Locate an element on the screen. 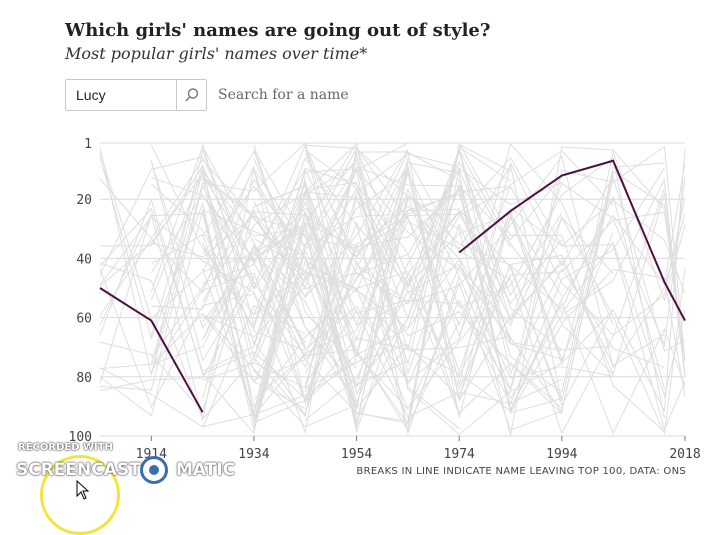  screencast-watermark: RECORDED WITH SCREENCAST MATIC is located at coordinates (129, 470).